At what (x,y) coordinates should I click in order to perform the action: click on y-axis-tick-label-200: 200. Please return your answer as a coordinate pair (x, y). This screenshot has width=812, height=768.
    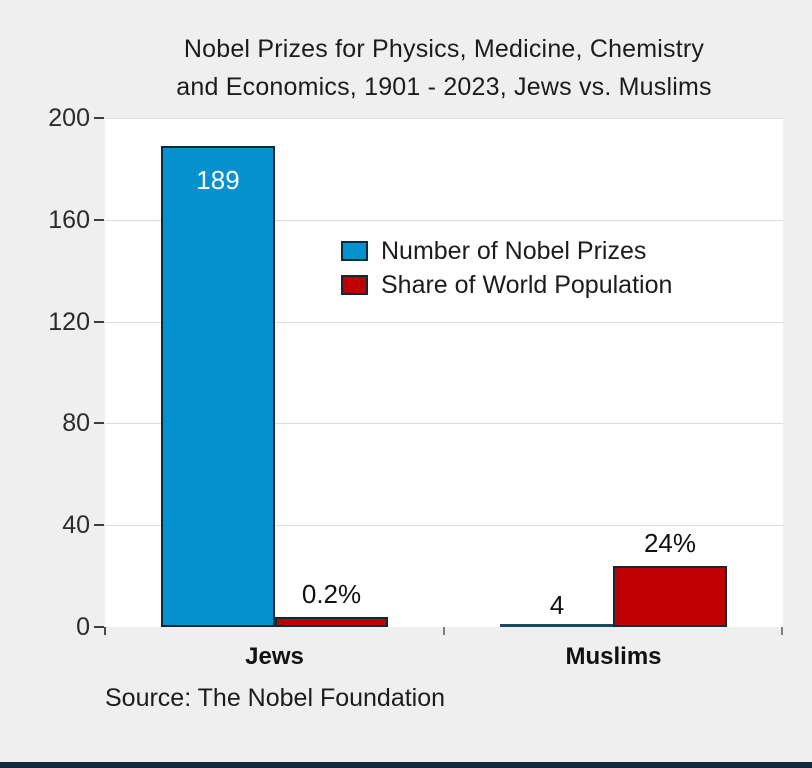
    Looking at the image, I should click on (69, 118).